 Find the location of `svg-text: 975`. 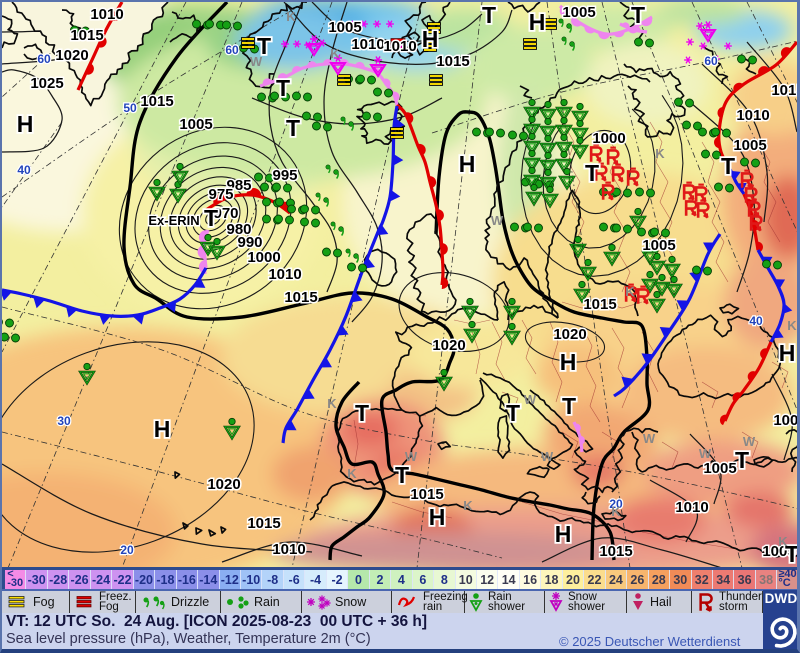

svg-text: 975 is located at coordinates (220, 194).